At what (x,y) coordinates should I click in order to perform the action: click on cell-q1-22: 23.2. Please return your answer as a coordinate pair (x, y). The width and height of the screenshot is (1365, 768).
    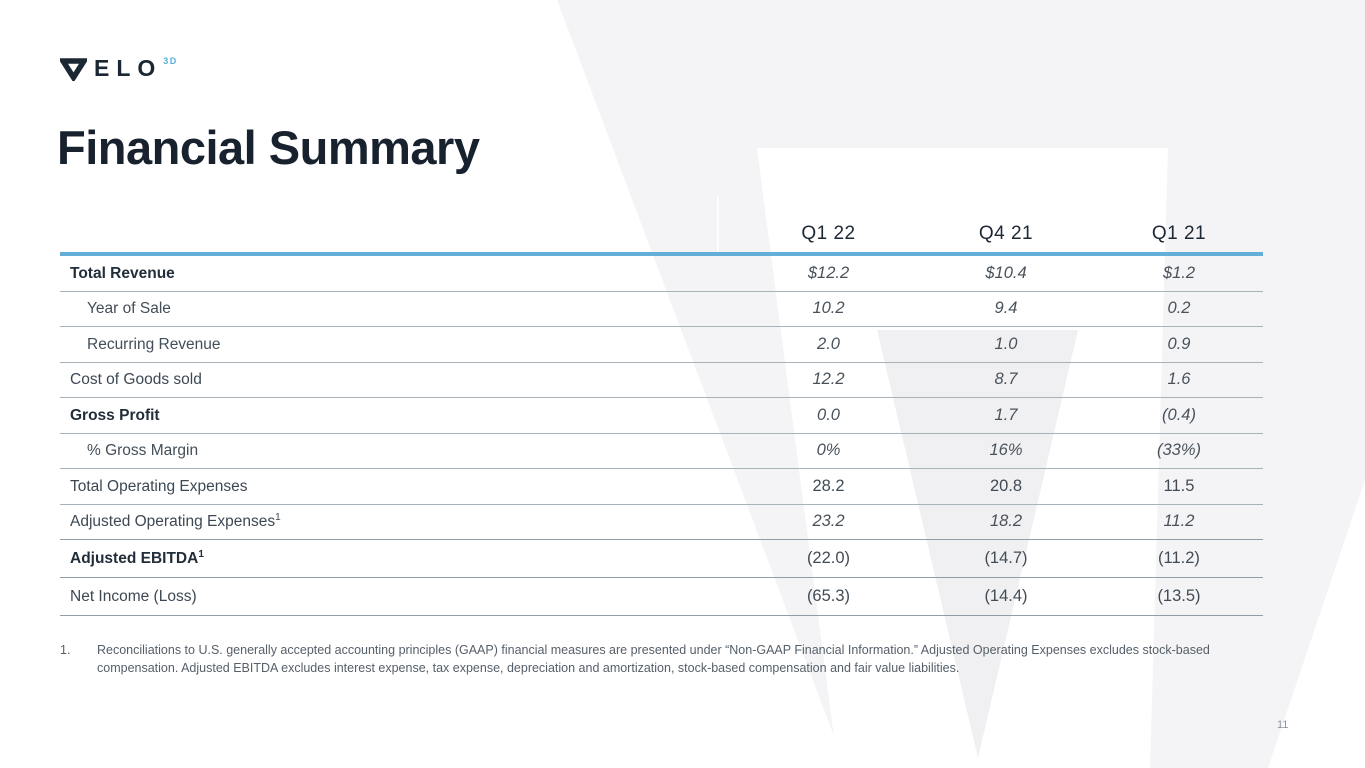
    Looking at the image, I should click on (828, 521).